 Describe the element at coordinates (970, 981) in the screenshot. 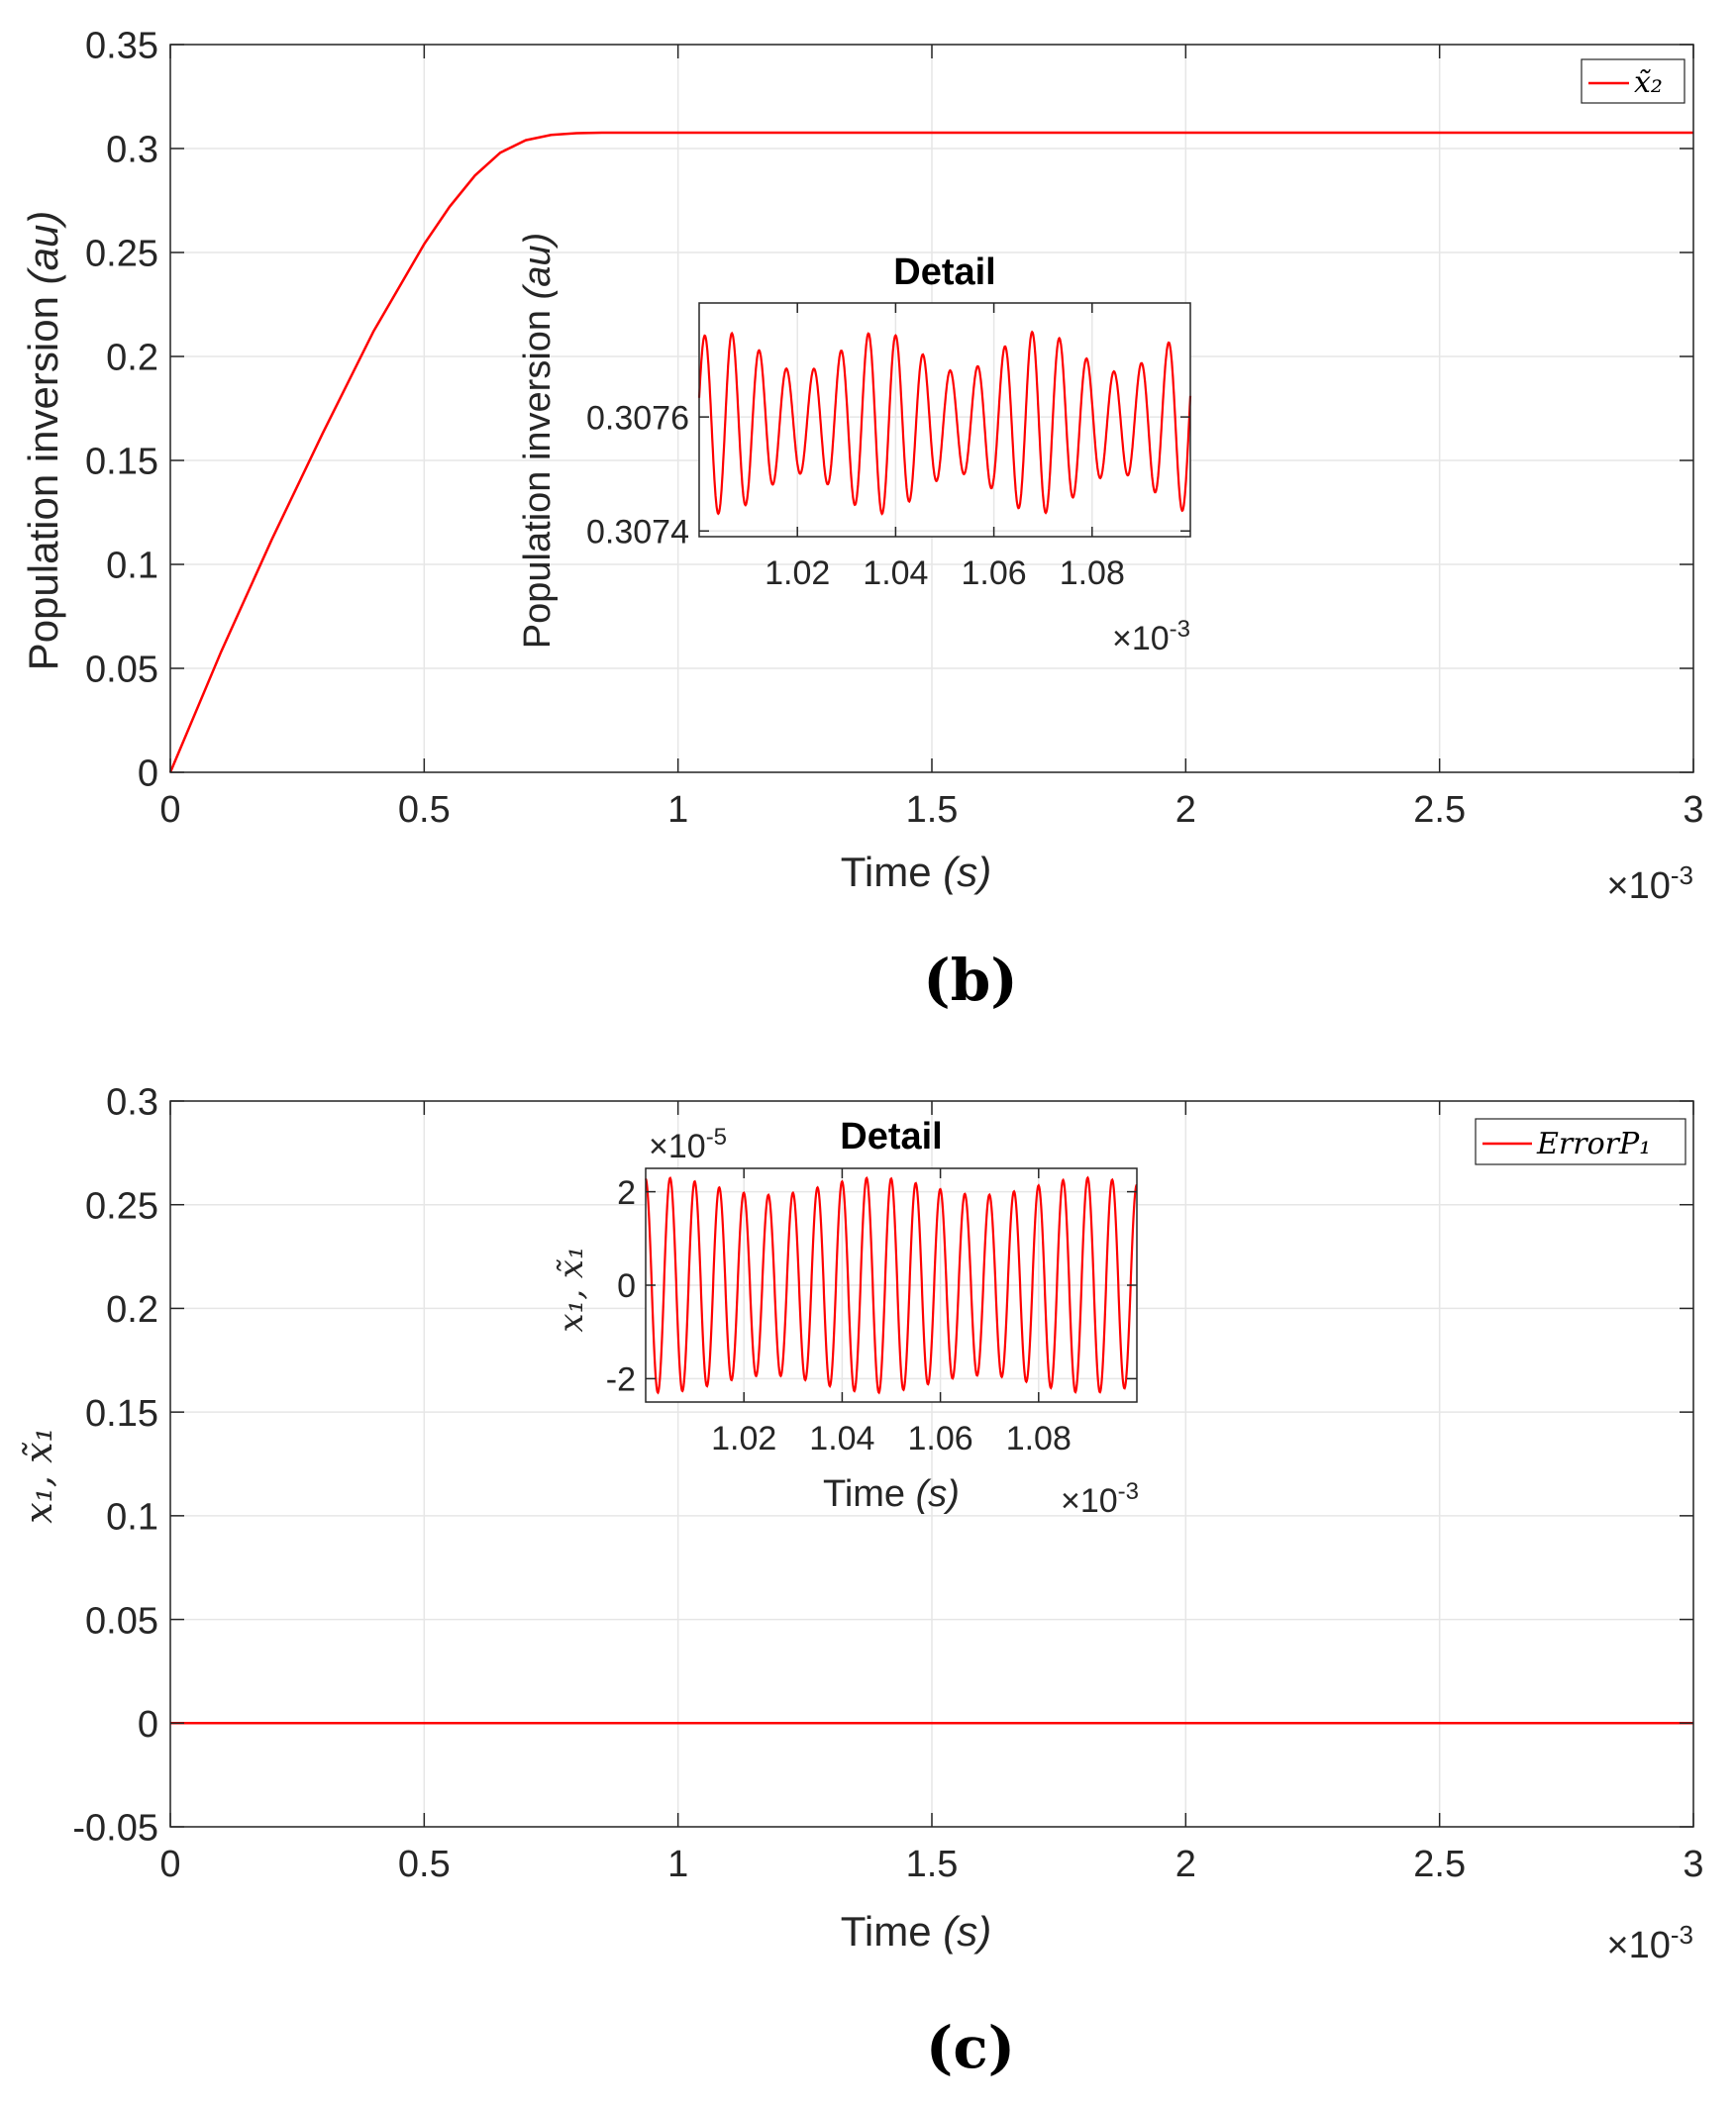

I see `panel-label-b: (b)` at that location.